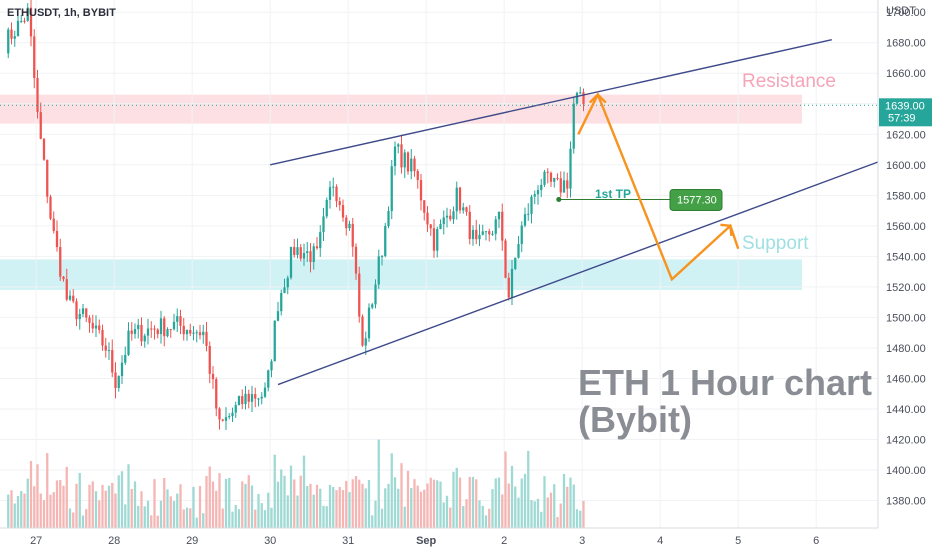 Image resolution: width=932 pixels, height=555 pixels. What do you see at coordinates (906, 74) in the screenshot?
I see `price-tick-label: 1660.00` at bounding box center [906, 74].